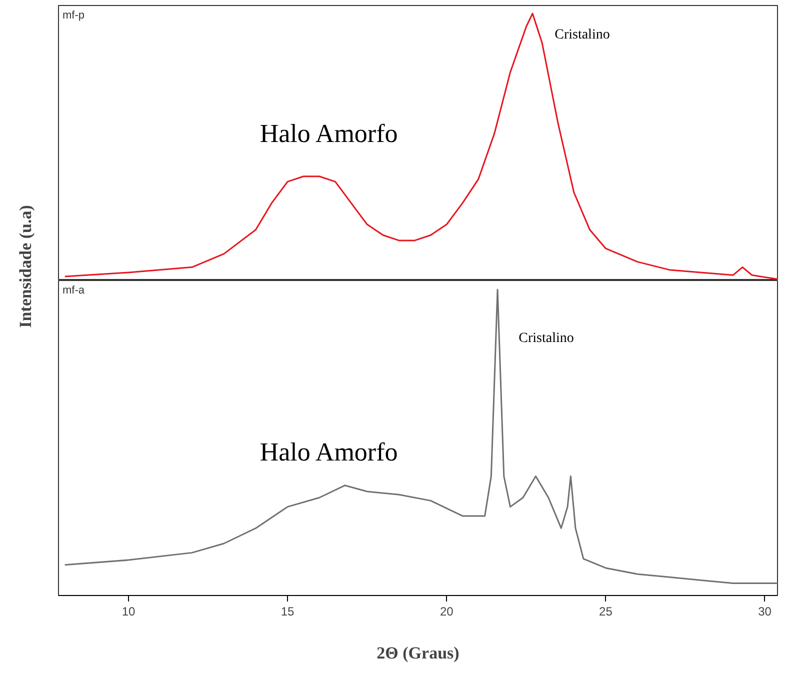 Image resolution: width=800 pixels, height=693 pixels. Describe the element at coordinates (418, 653) in the screenshot. I see `x-axis-title: 2Θ (Graus)` at that location.